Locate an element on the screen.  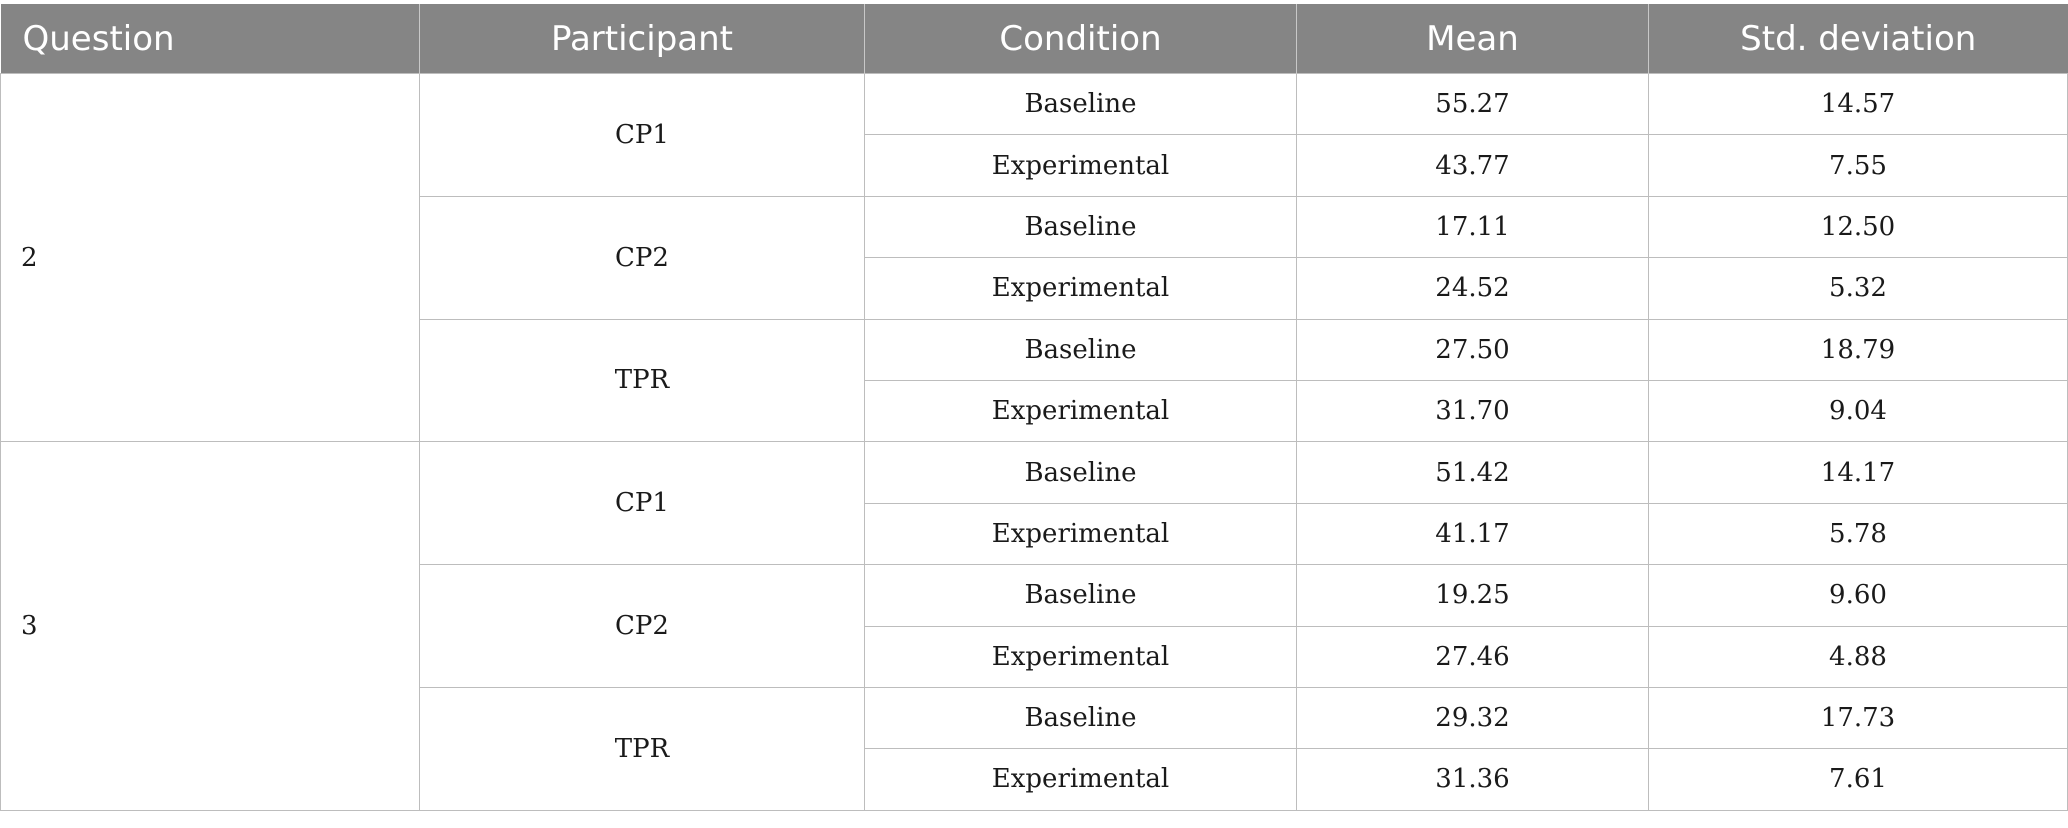
question-cell: 2 is located at coordinates (210, 257).